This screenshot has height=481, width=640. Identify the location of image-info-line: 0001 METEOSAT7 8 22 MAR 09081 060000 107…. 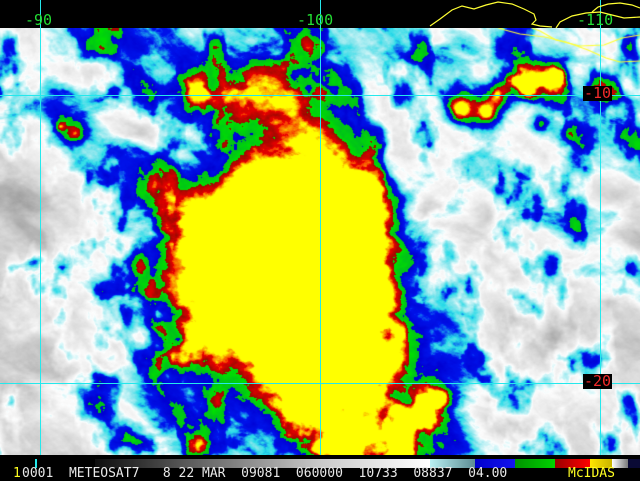
(265, 473).